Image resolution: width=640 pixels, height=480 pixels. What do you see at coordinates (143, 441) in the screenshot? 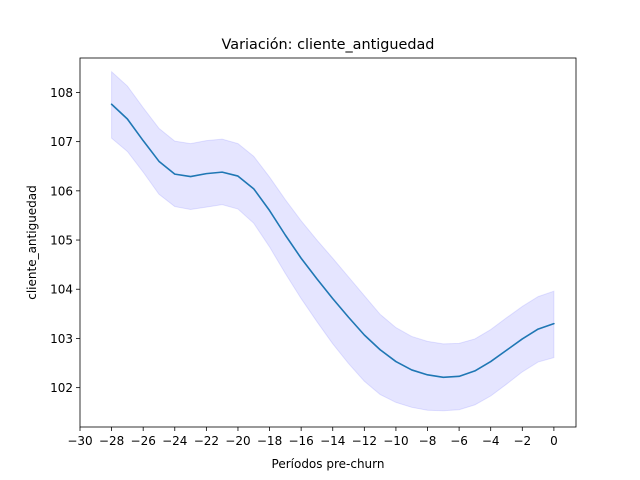
I see `x-tick-label: −26` at bounding box center [143, 441].